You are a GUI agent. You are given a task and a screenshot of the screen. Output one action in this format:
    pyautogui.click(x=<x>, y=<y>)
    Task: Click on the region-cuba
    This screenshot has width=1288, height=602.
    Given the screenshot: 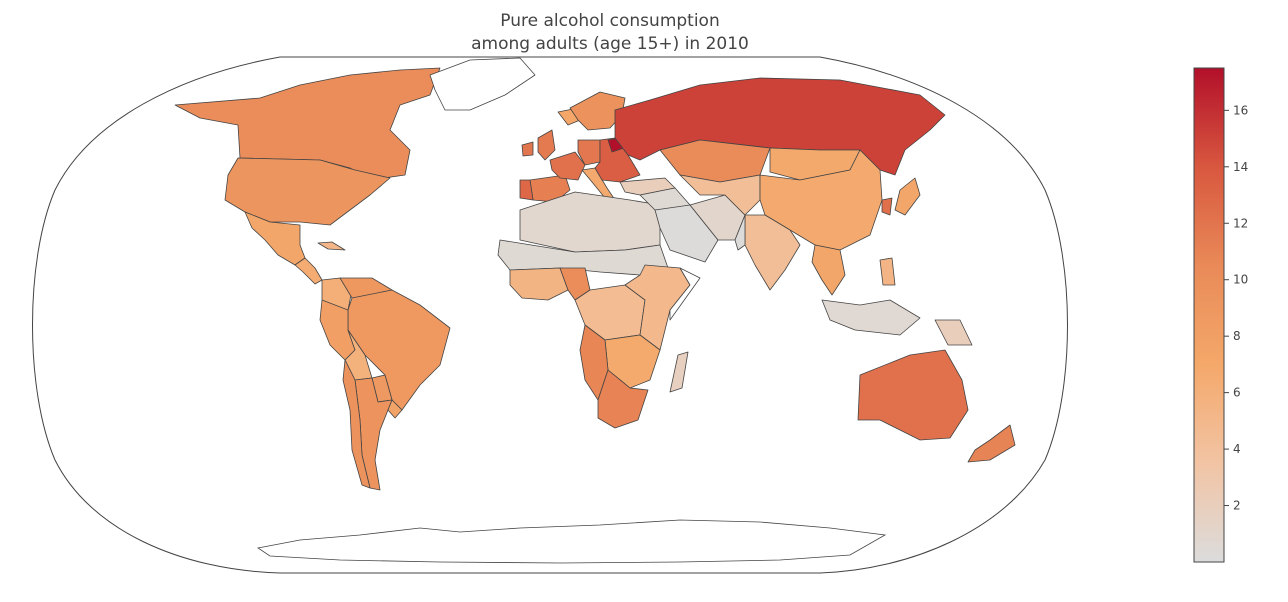 What is the action you would take?
    pyautogui.click(x=331, y=246)
    